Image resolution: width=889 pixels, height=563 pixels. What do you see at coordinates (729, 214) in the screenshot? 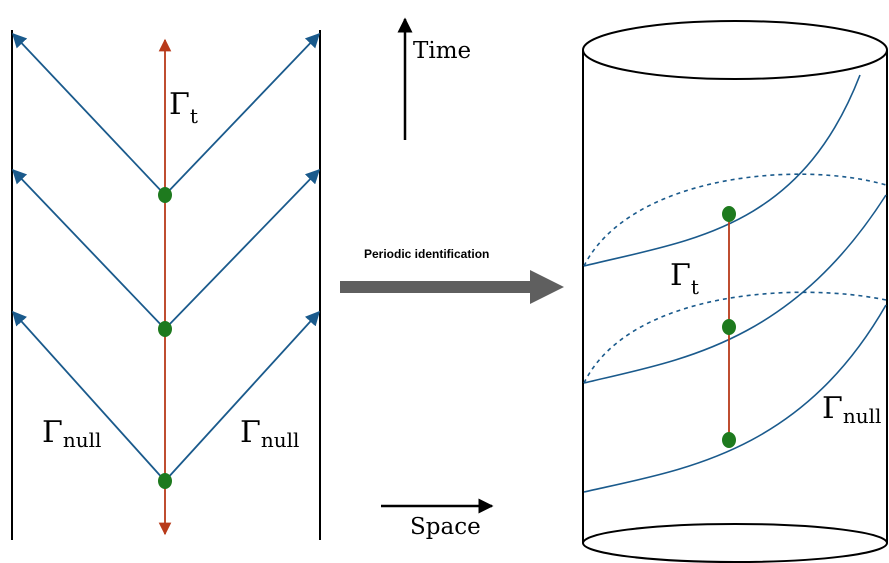
I see `cylinder-point-top` at bounding box center [729, 214].